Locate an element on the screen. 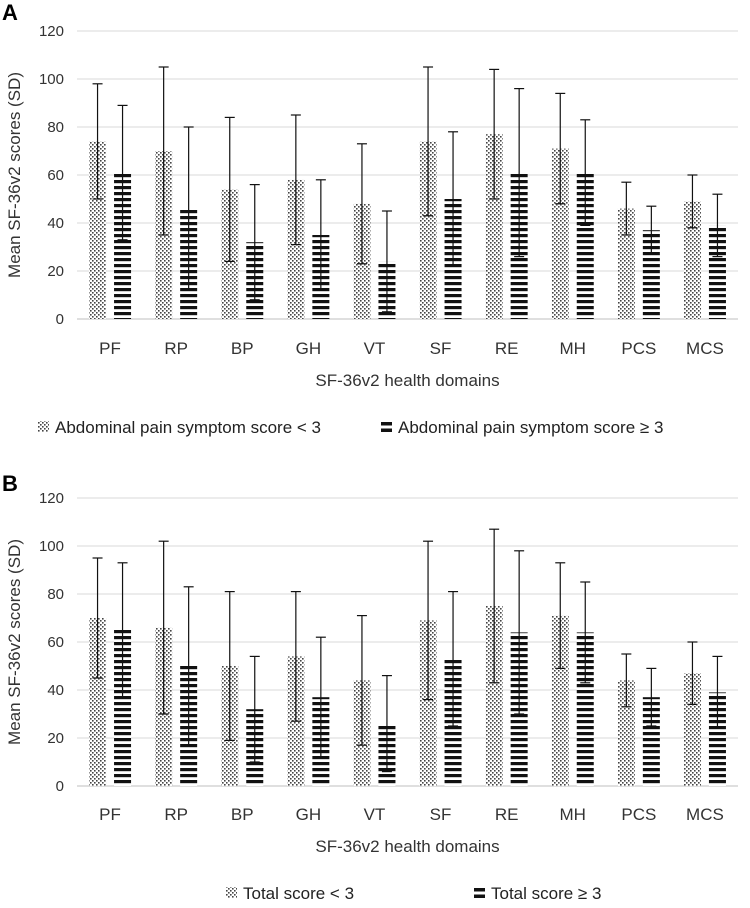 This screenshot has height=908, width=750. legend-label: Total score < 3 is located at coordinates (298, 893).